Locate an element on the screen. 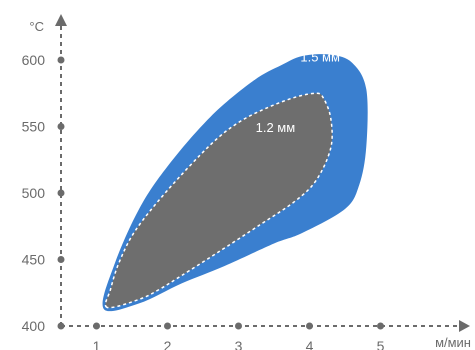 The width and height of the screenshot is (475, 350). x-tick-label-2: 2 is located at coordinates (168, 344).